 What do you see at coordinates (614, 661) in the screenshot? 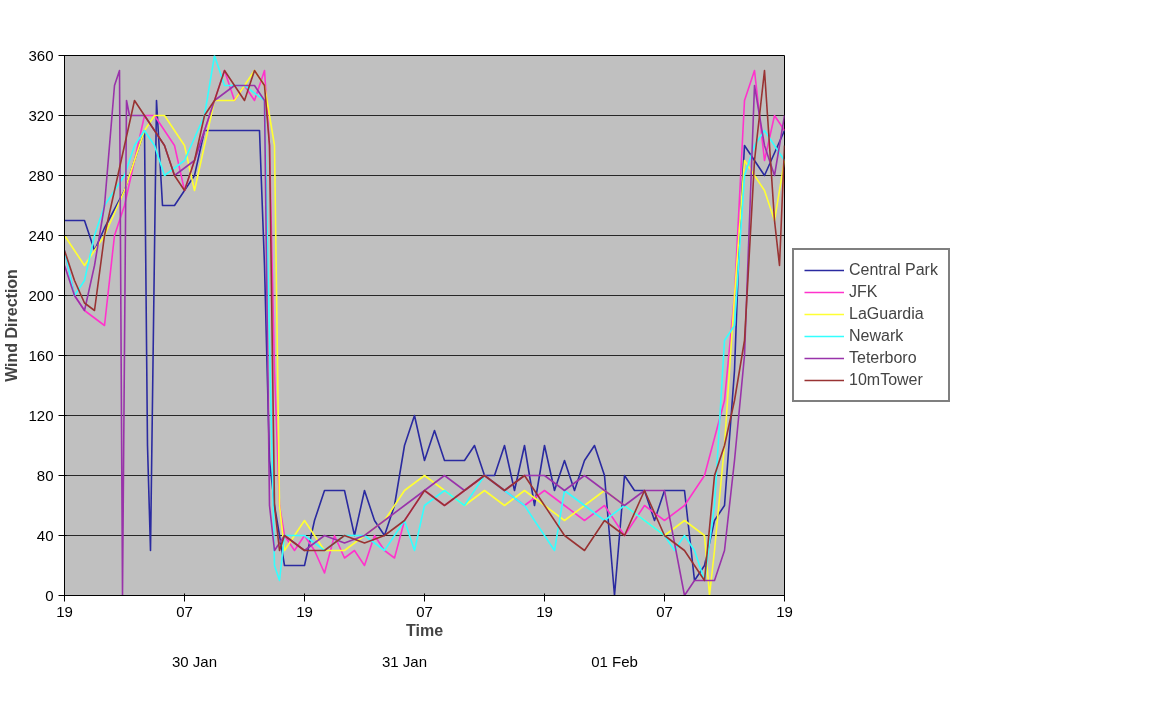
I see `x2-tick-label: 01 Feb` at bounding box center [614, 661].